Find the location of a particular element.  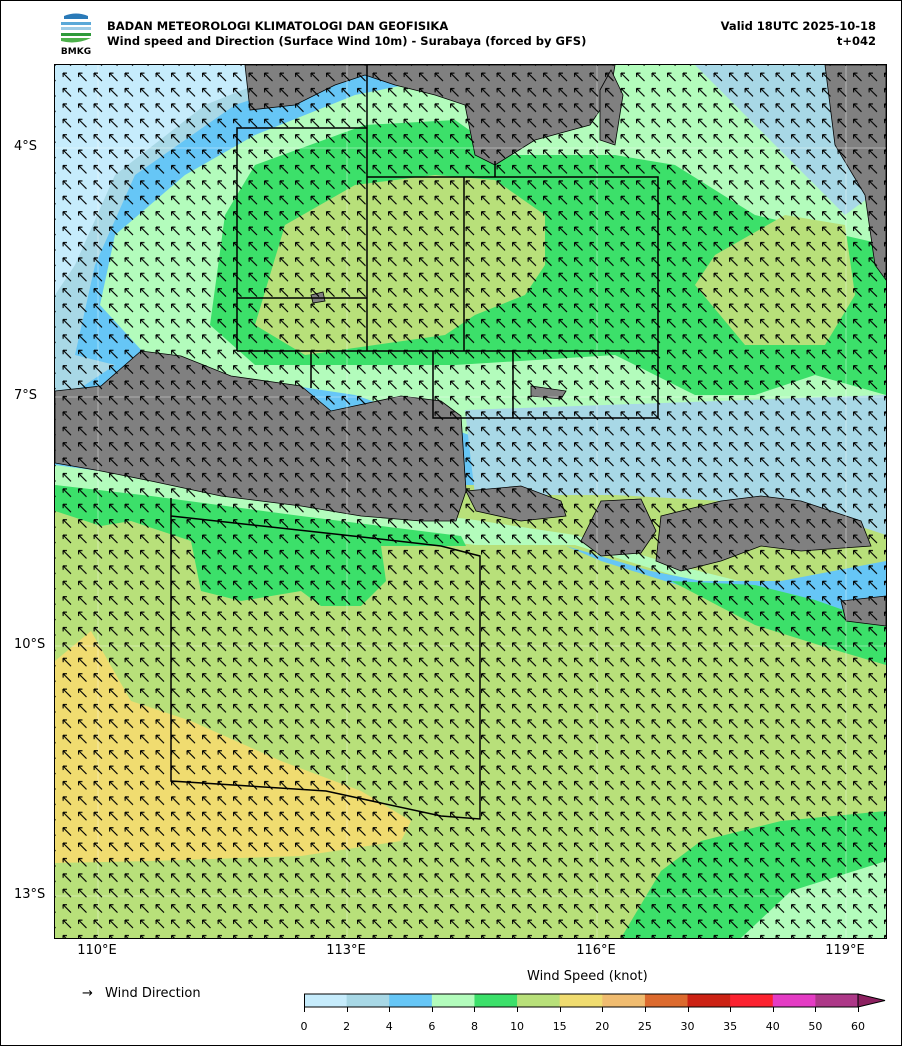

colorbar-tick-label: 2 is located at coordinates (347, 1026).